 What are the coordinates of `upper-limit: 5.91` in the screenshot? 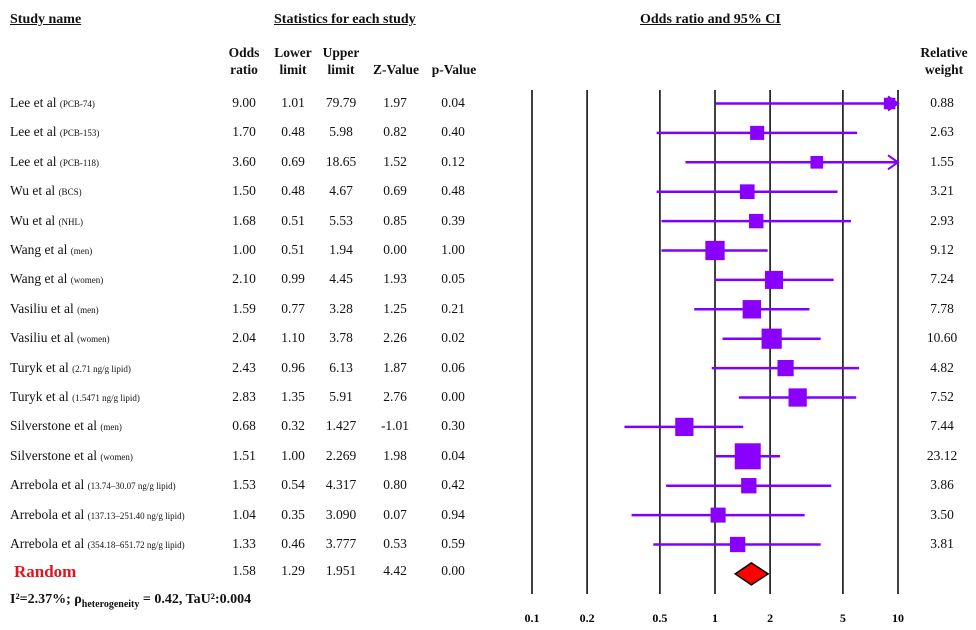 It's located at (341, 396).